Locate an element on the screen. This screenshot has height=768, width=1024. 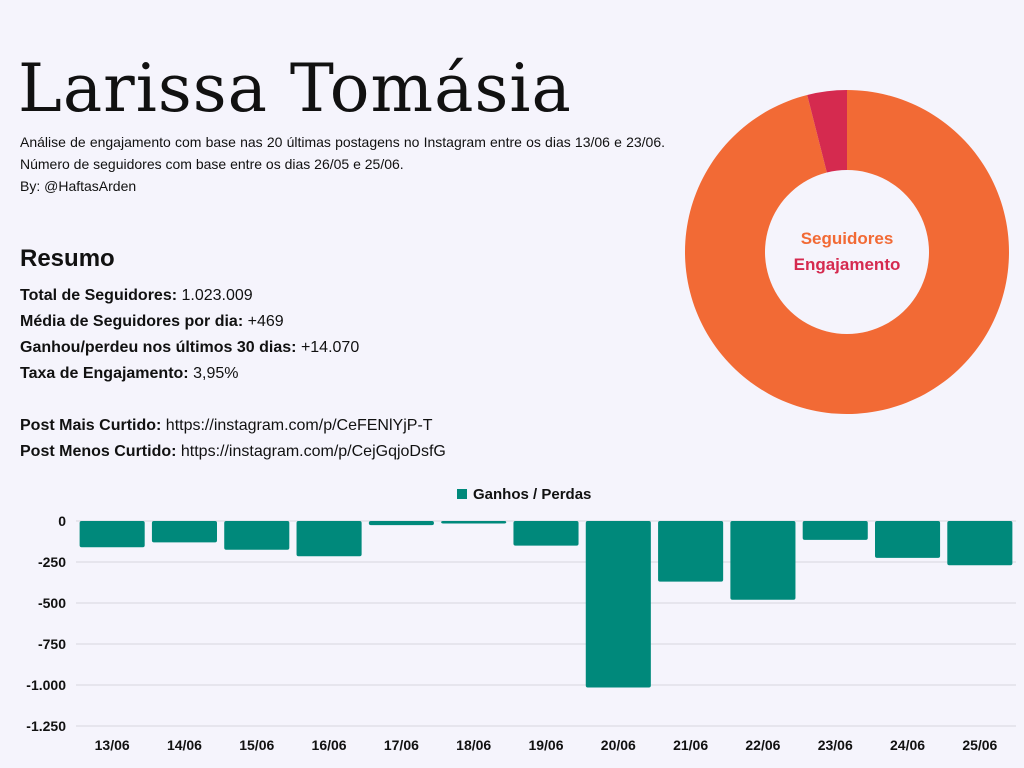
post-link: https://instagram.com/p/CejGqjoDsfG is located at coordinates (313, 451).